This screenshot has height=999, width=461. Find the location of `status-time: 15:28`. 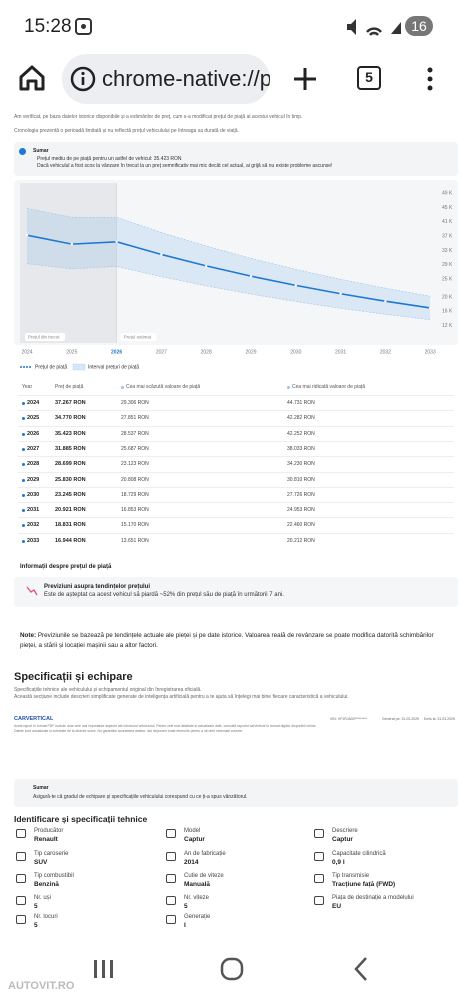

status-time: 15:28 is located at coordinates (48, 26).